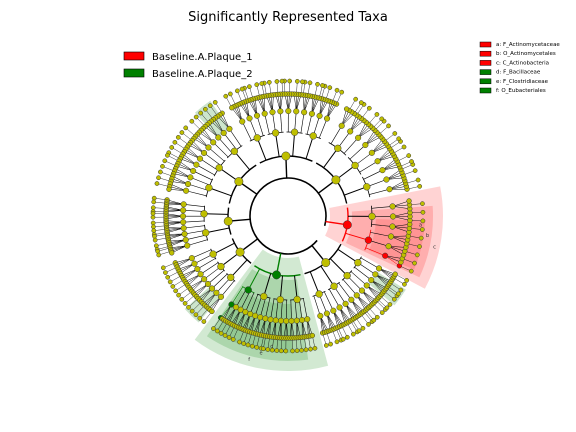 Image resolution: width=576 pixels, height=432 pixels. I want to click on clade-legend-label-a: a: F_Actinomycetaceae, so click(528, 45).